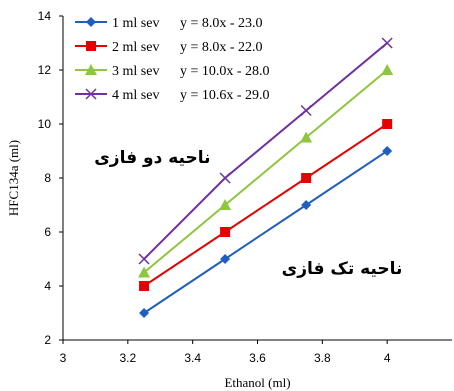 This screenshot has width=454, height=391. Describe the element at coordinates (135, 23) in the screenshot. I see `legend-label: 1 ml sev` at that location.